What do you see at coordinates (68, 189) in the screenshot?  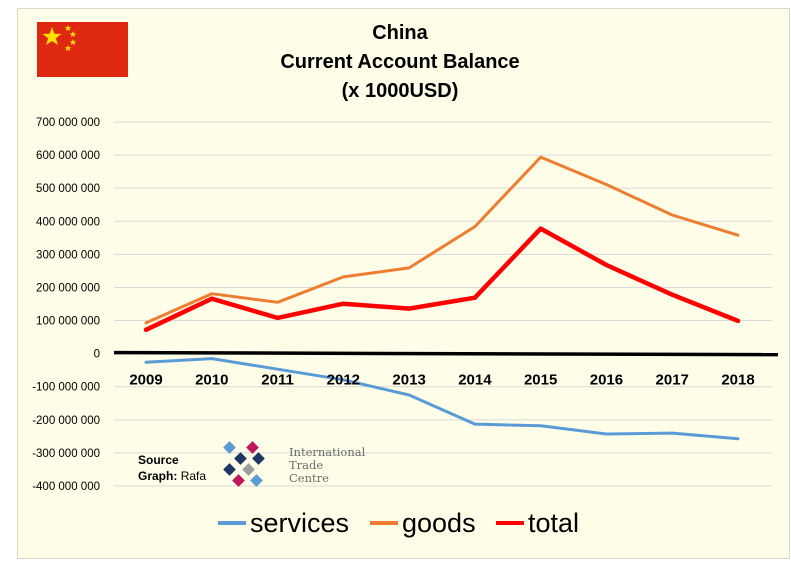 I see `y-tick-label: 500 000 000` at bounding box center [68, 189].